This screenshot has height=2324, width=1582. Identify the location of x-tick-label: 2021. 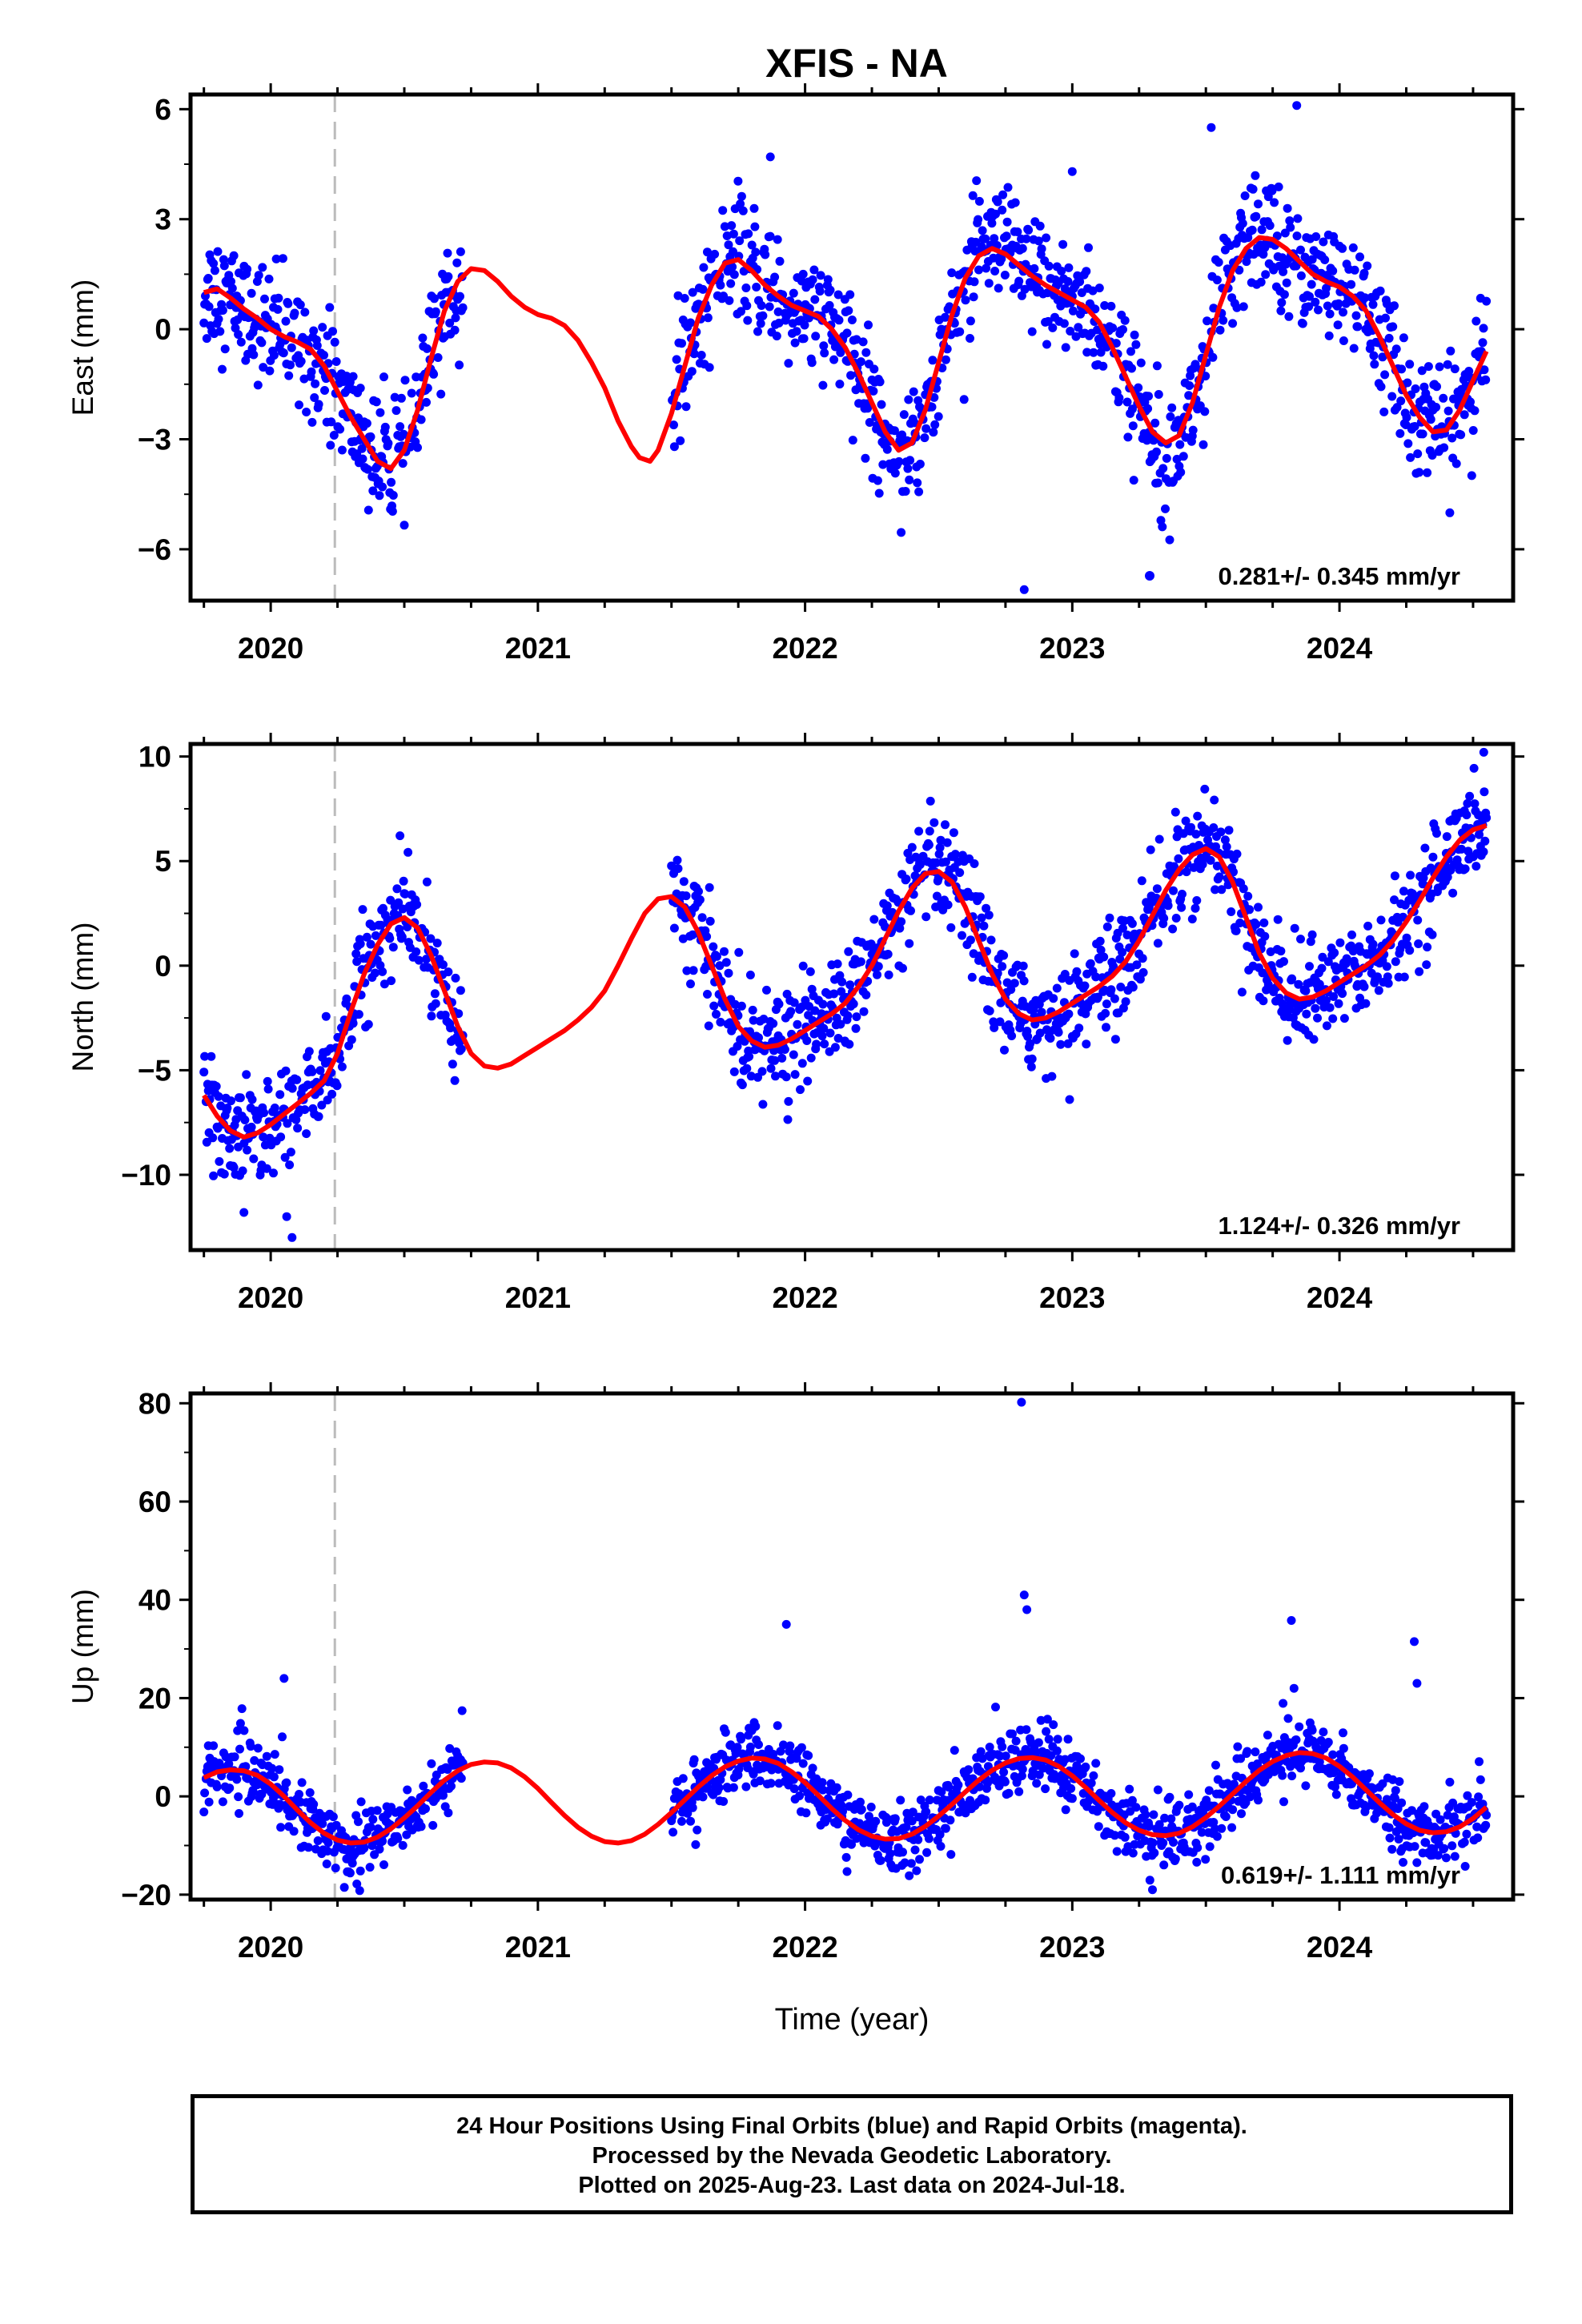
(538, 1297).